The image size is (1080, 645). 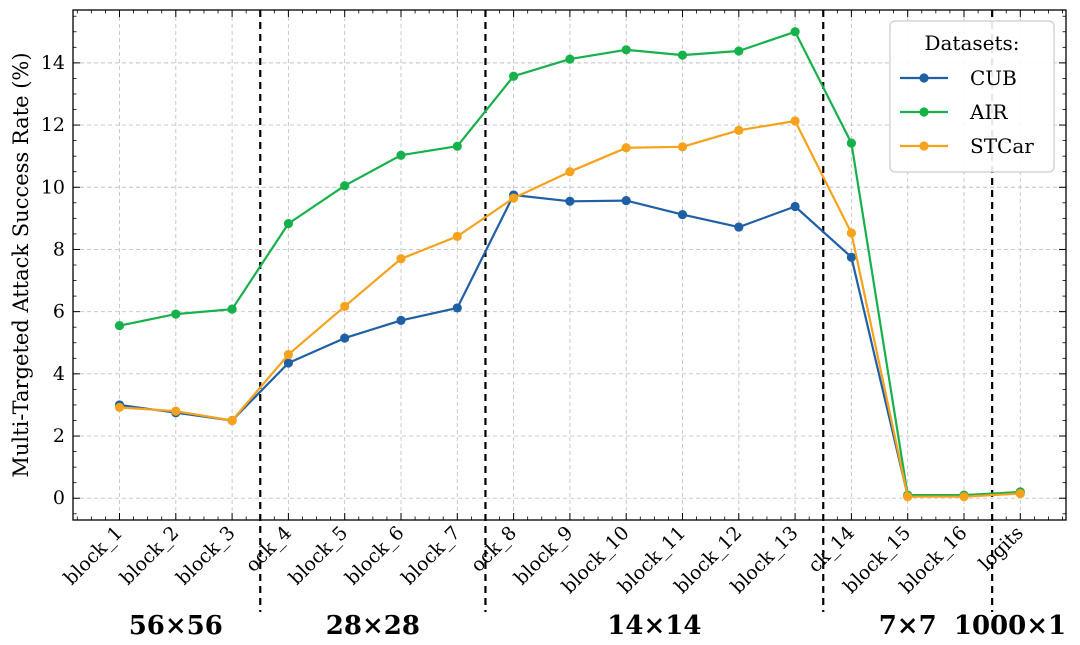 What do you see at coordinates (1001, 548) in the screenshot?
I see `x-tick-label: logits` at bounding box center [1001, 548].